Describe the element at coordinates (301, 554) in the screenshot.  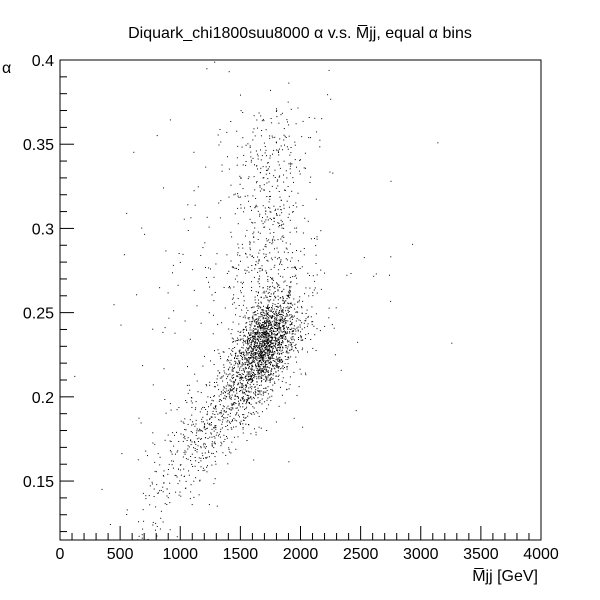
I see `x-tick-label: 2000` at that location.